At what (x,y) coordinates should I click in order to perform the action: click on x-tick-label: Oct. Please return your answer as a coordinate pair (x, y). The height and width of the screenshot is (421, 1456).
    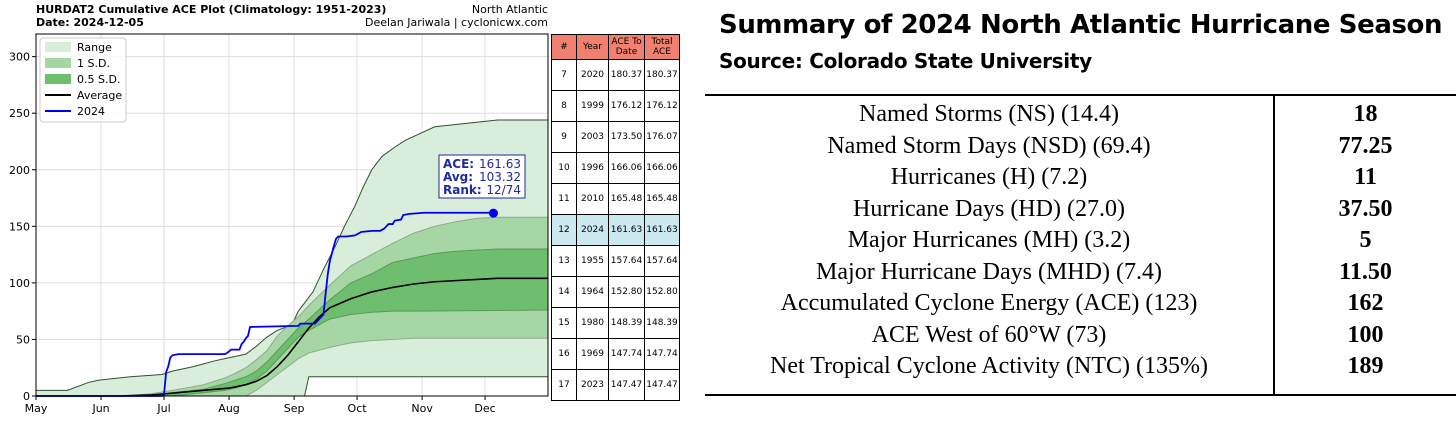
    Looking at the image, I should click on (358, 408).